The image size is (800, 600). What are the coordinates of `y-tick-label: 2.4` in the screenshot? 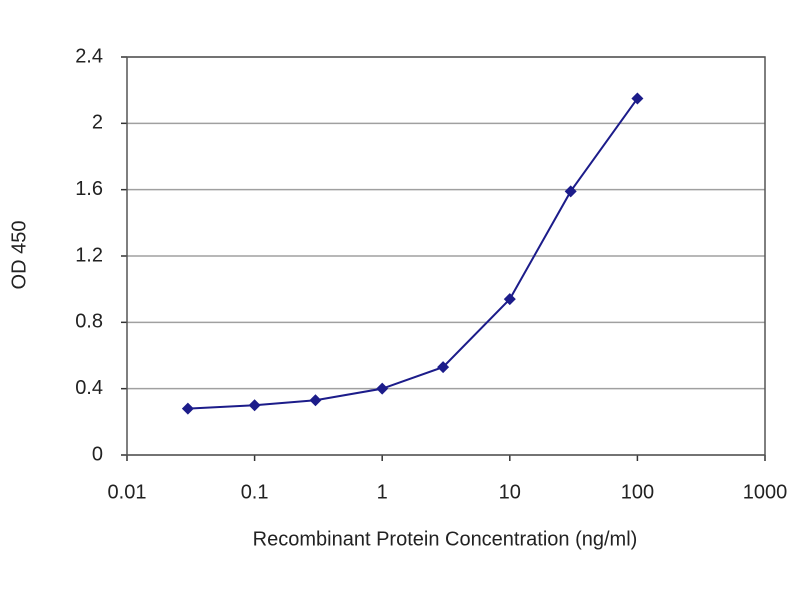 It's located at (89, 56).